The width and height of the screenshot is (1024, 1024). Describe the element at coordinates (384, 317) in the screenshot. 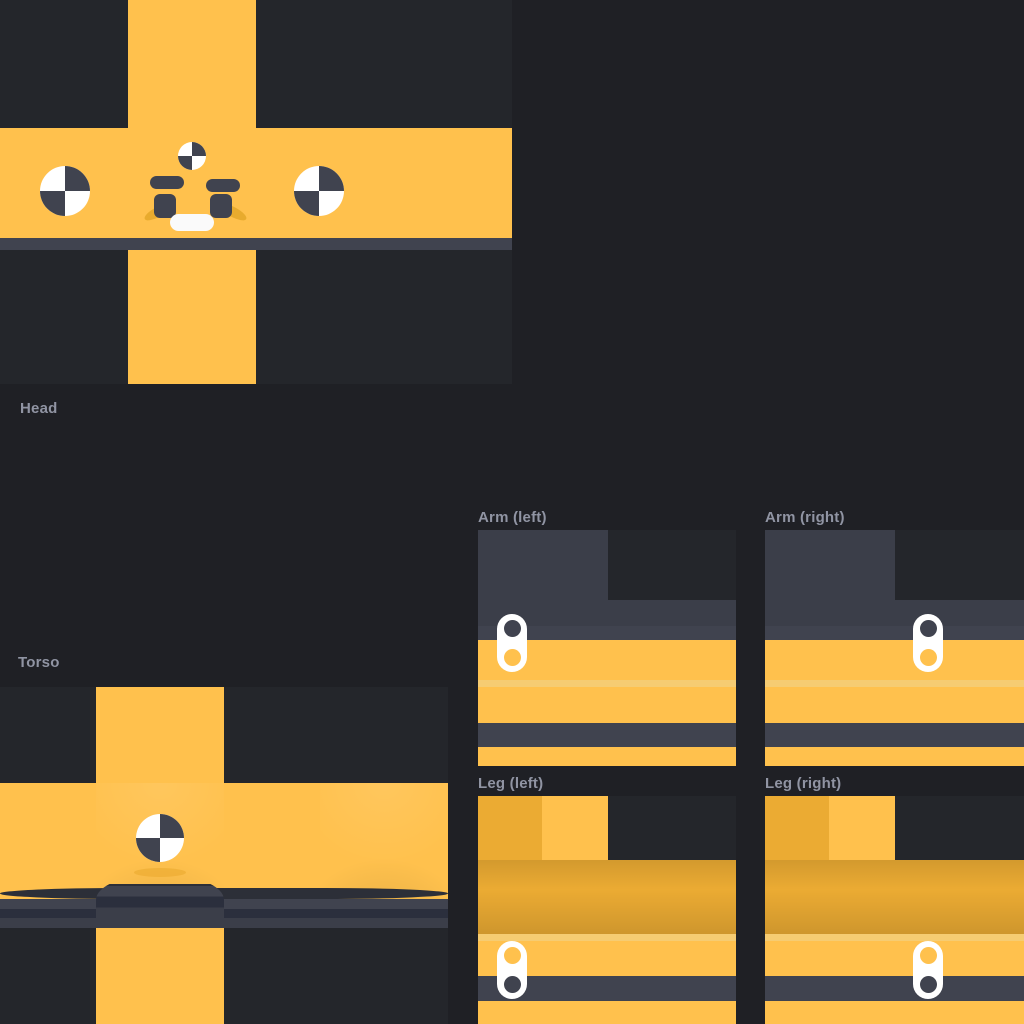

I see `head-cell-bottom-right` at that location.